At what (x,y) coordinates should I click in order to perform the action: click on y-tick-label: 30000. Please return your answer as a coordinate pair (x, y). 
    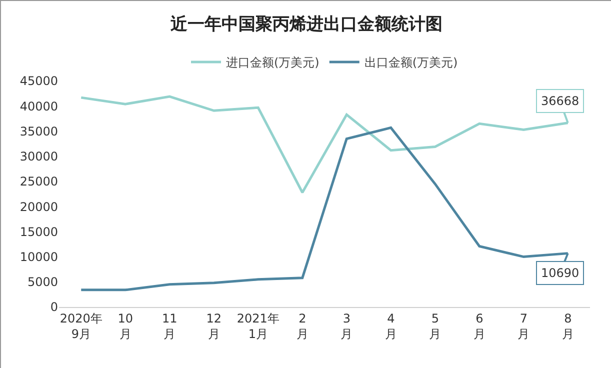
    Looking at the image, I should click on (39, 157).